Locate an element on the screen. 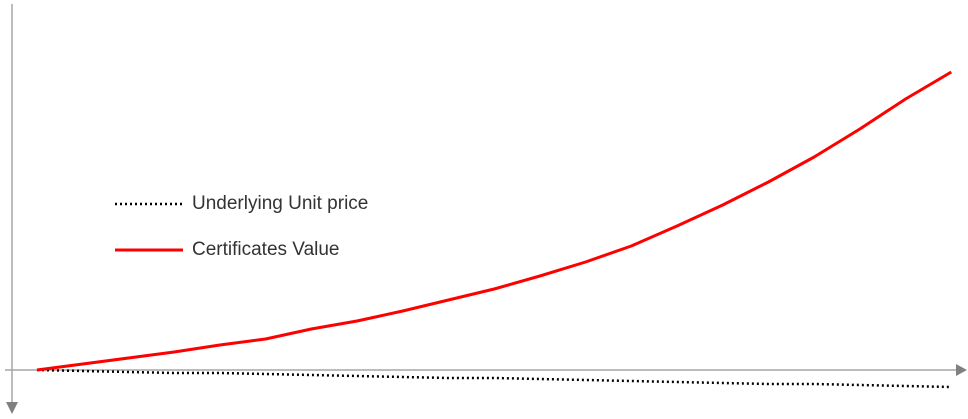 This screenshot has width=968, height=419. series-line is located at coordinates (494, 378).